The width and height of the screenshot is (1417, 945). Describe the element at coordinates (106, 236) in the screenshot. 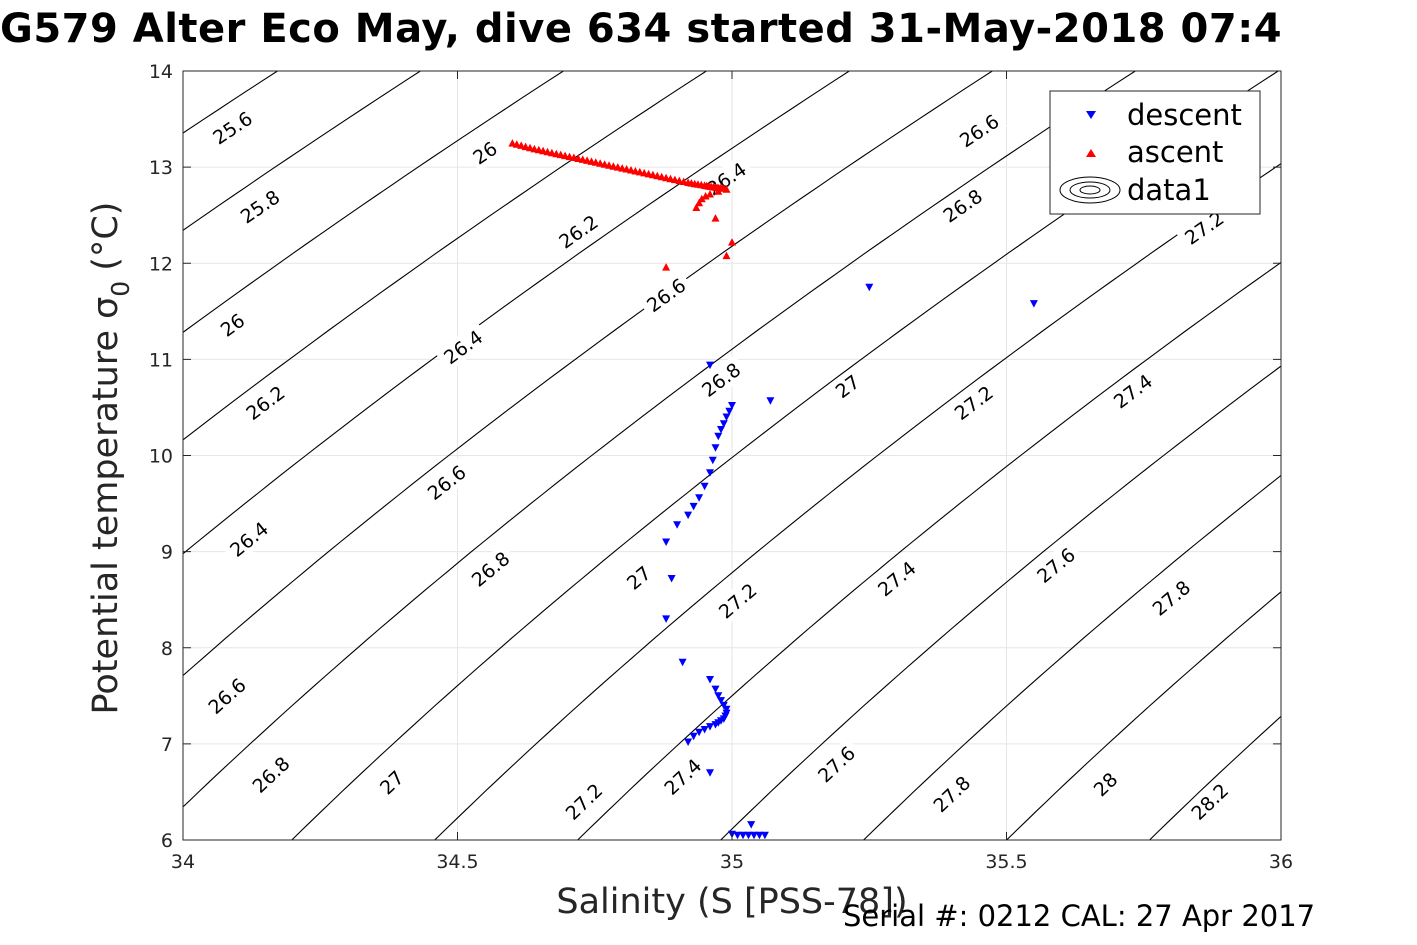

I see `y-axis-label-unit: (°C)` at that location.